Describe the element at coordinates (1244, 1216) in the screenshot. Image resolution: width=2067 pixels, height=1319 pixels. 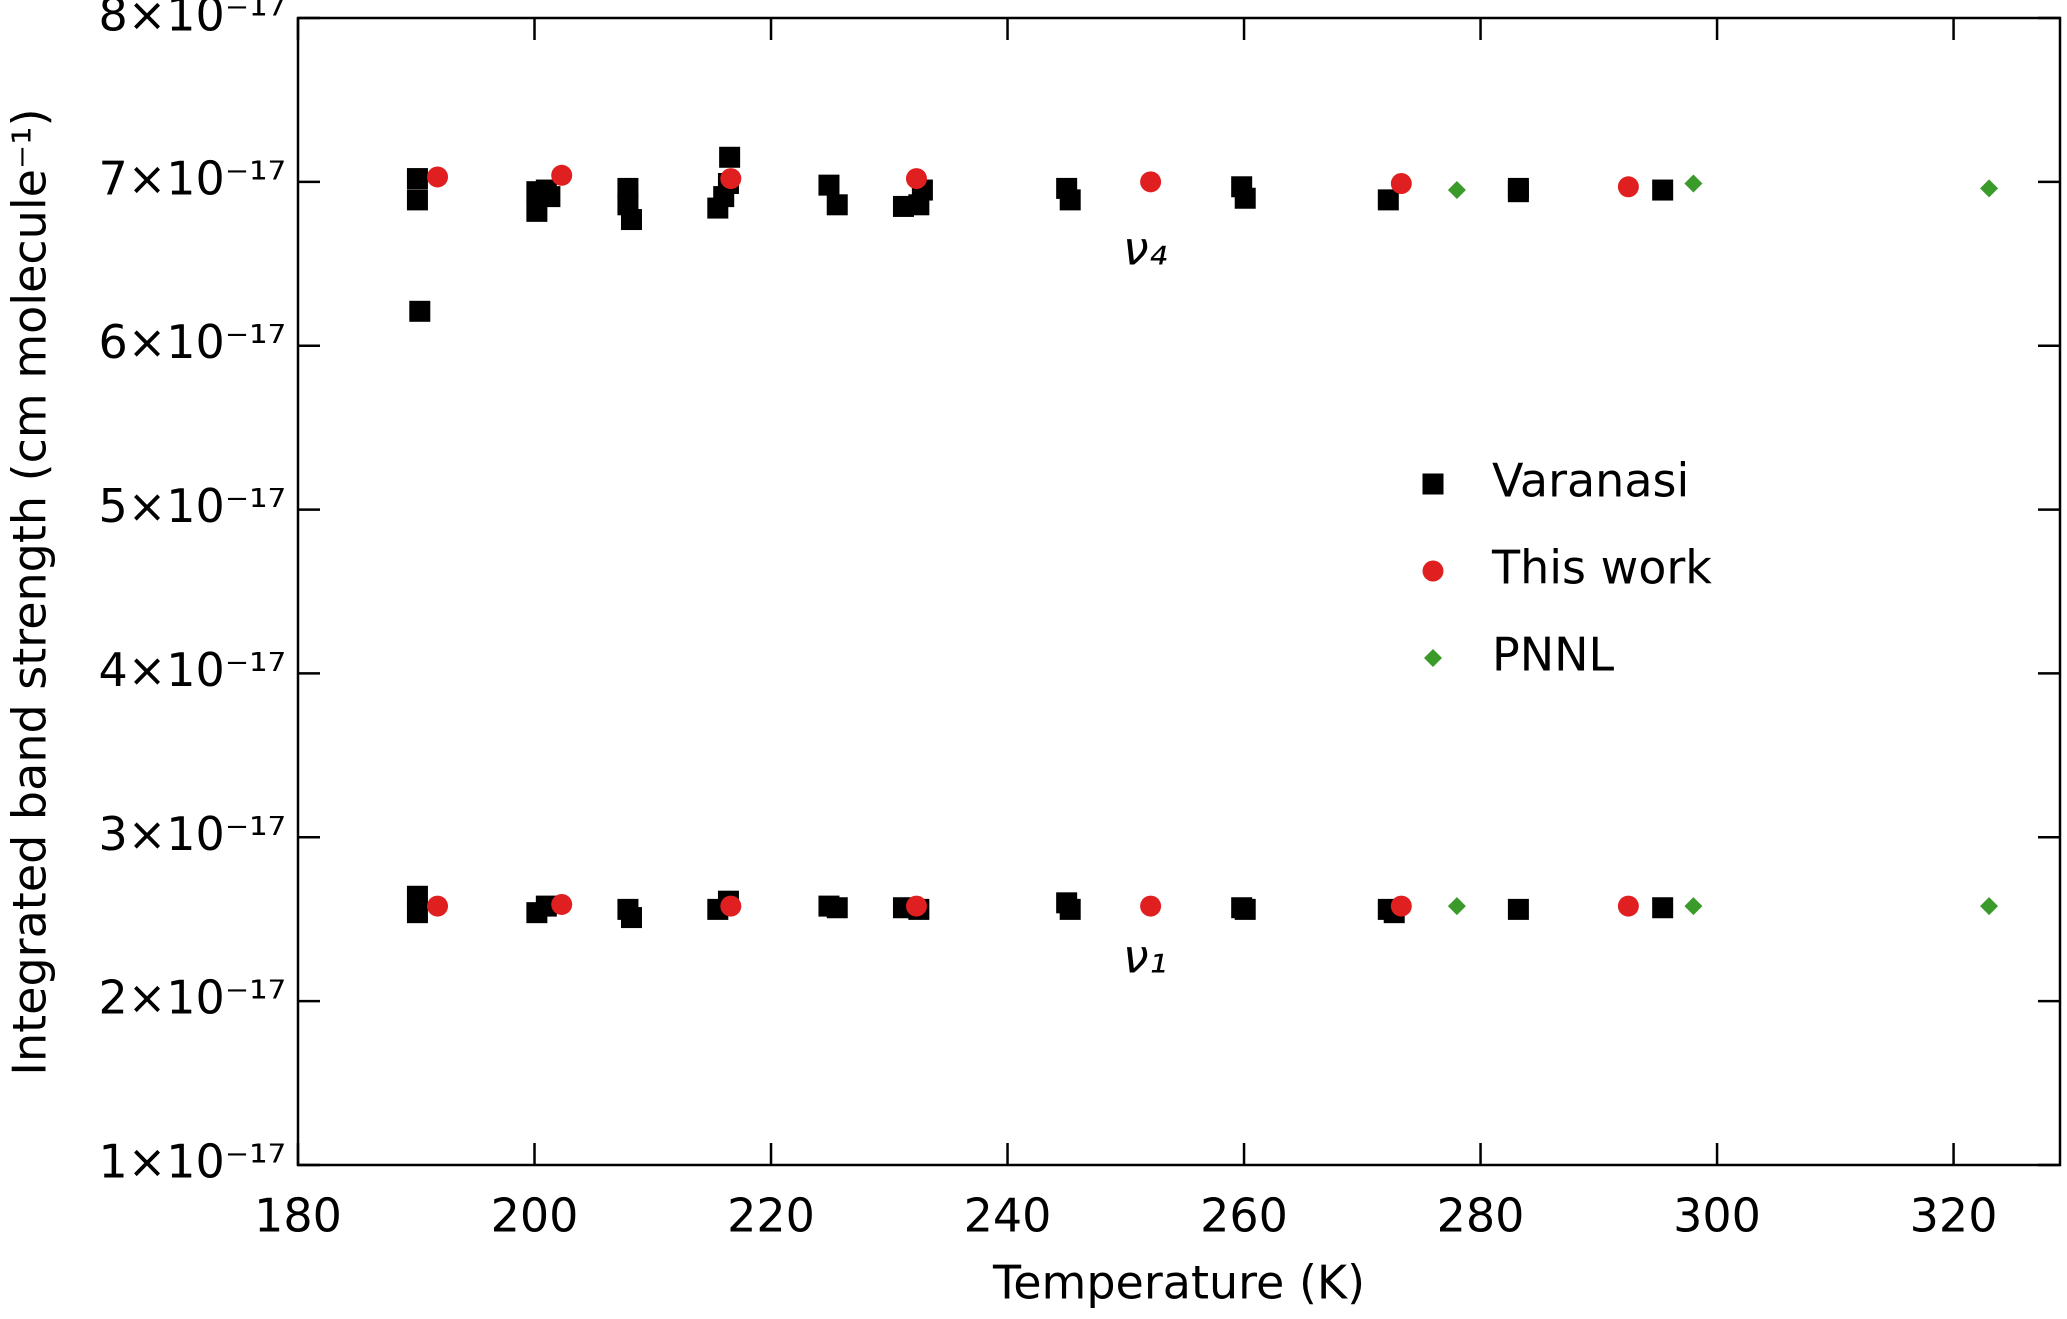
I see `x-tick-label: 260` at that location.